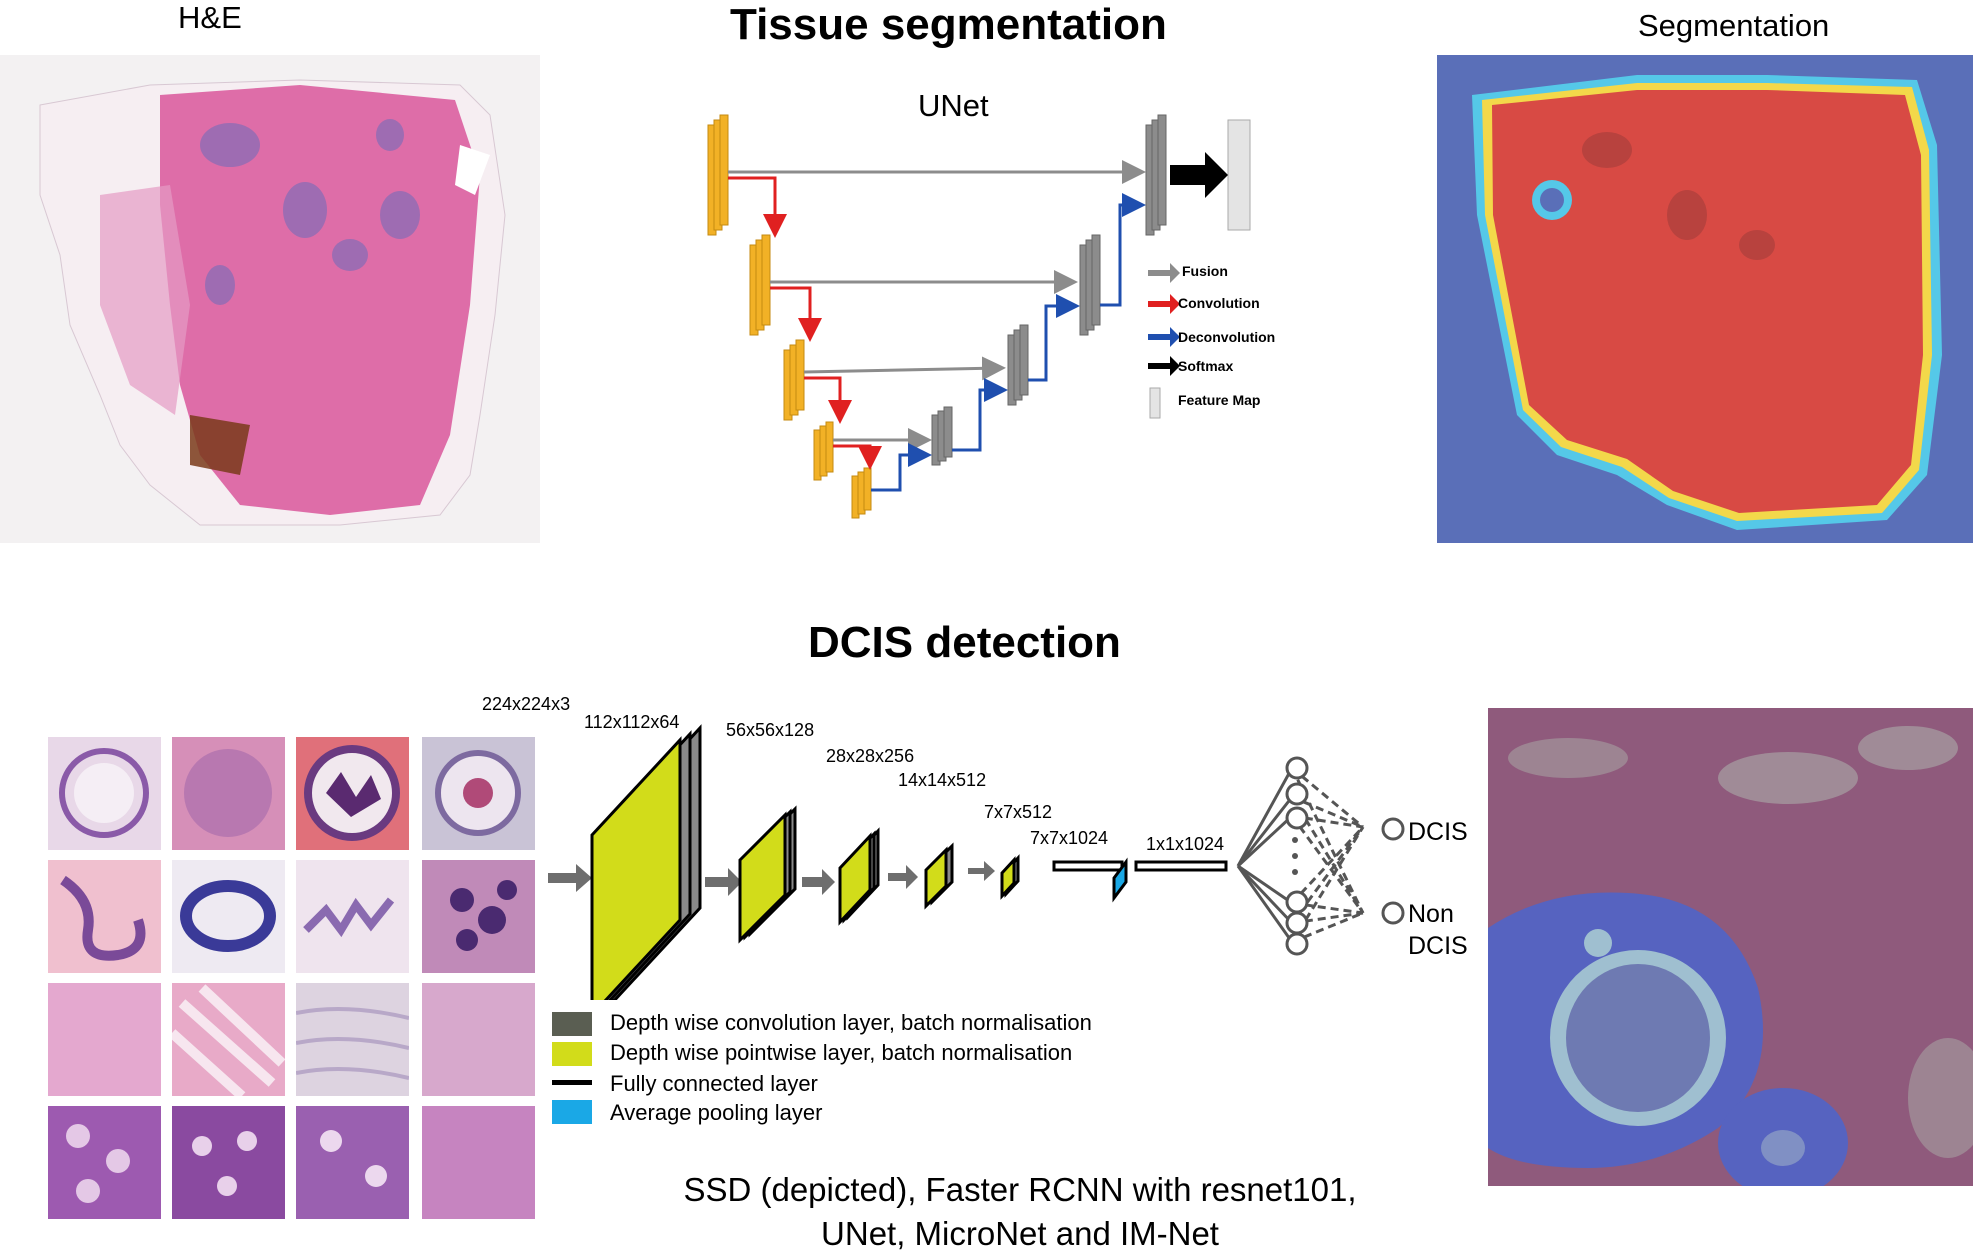 The height and width of the screenshot is (1259, 1973). What do you see at coordinates (572, 1054) in the screenshot?
I see `legend-swatch-pointwise` at bounding box center [572, 1054].